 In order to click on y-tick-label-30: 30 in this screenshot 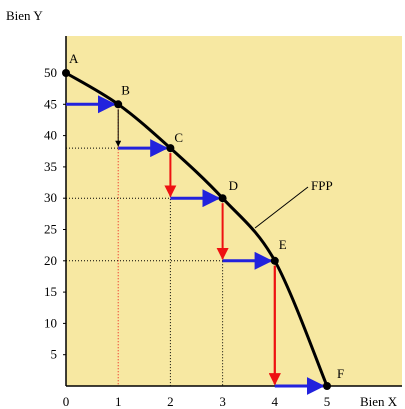, I will do `click(50, 197)`.